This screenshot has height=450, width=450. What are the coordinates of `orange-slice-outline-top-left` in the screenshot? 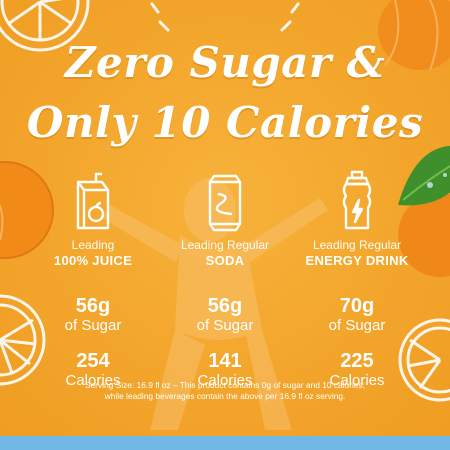 It's located at (45, 26).